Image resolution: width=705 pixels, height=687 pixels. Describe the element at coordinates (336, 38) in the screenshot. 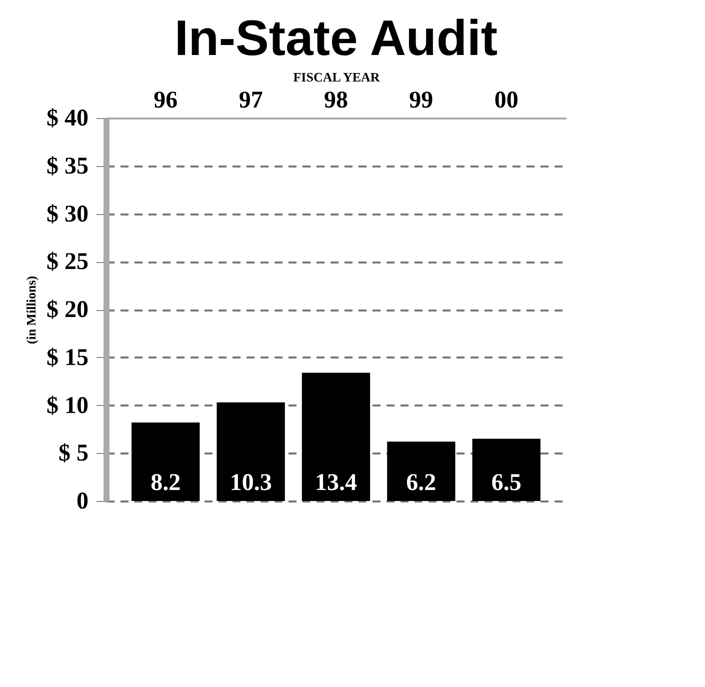

I see `chart-title: In-State Audit` at that location.